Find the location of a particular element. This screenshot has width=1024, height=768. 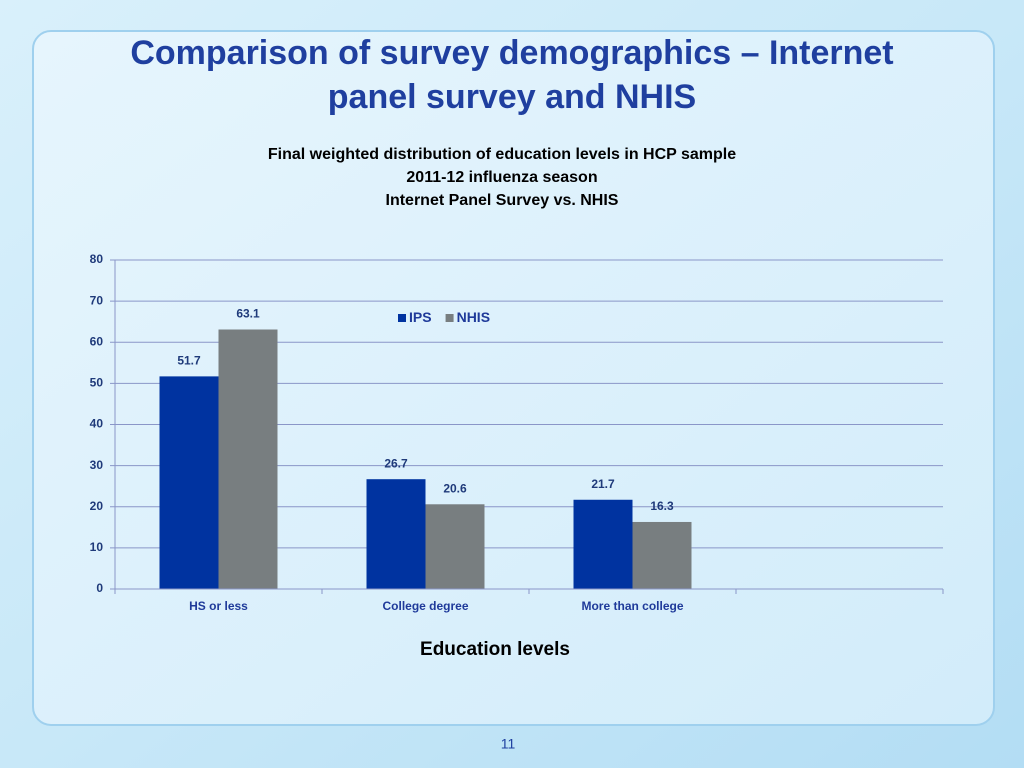

chart-title: Internet Panel Survey vs. NHIS is located at coordinates (502, 200).